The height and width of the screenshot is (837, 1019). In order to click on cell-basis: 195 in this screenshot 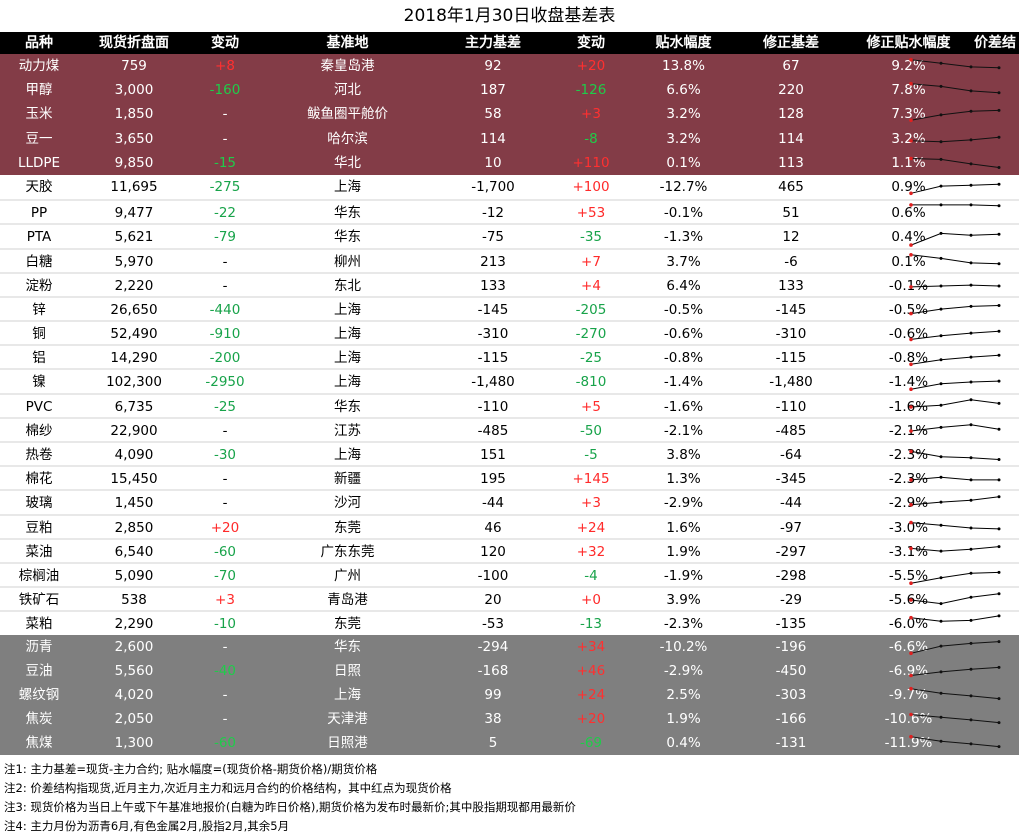, I will do `click(493, 479)`.